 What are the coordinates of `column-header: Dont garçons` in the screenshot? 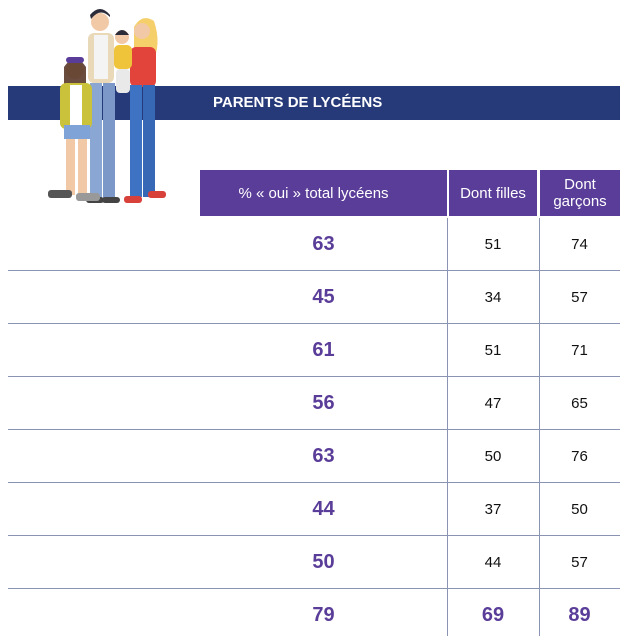 It's located at (580, 193).